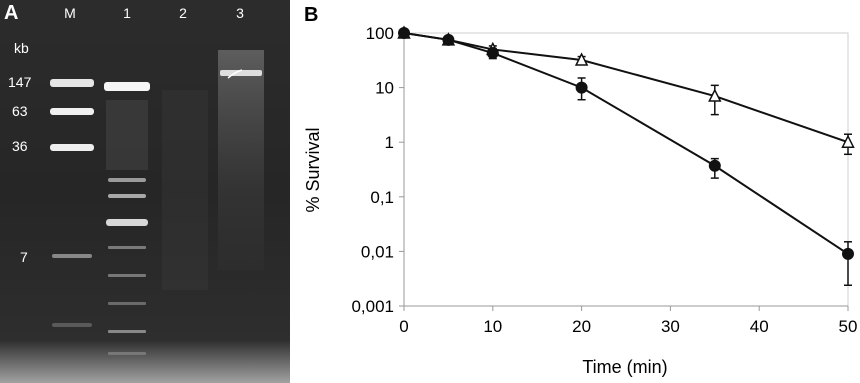  Describe the element at coordinates (382, 197) in the screenshot. I see `y-tick-label: 0,1` at that location.